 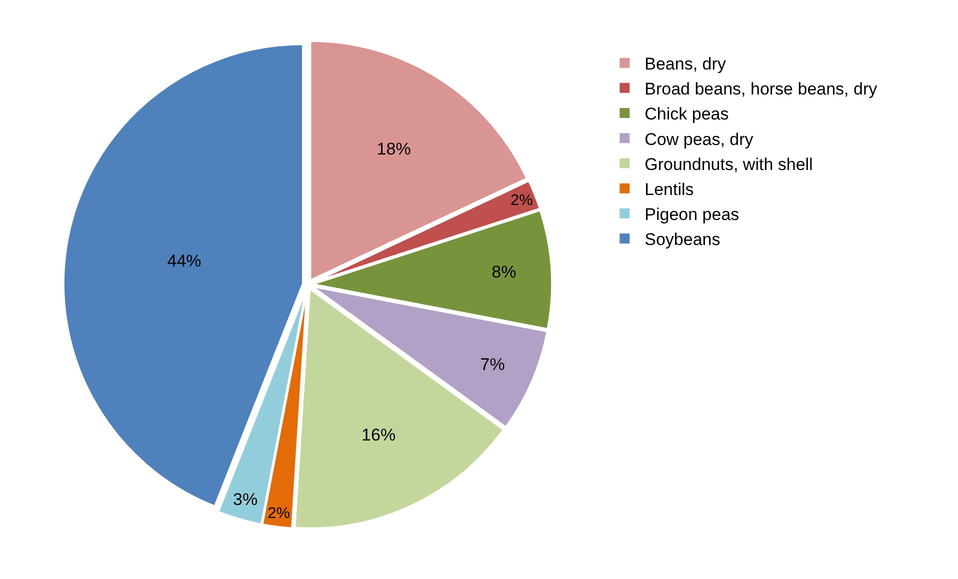 I want to click on legend-label: Beans, dry, so click(x=685, y=64).